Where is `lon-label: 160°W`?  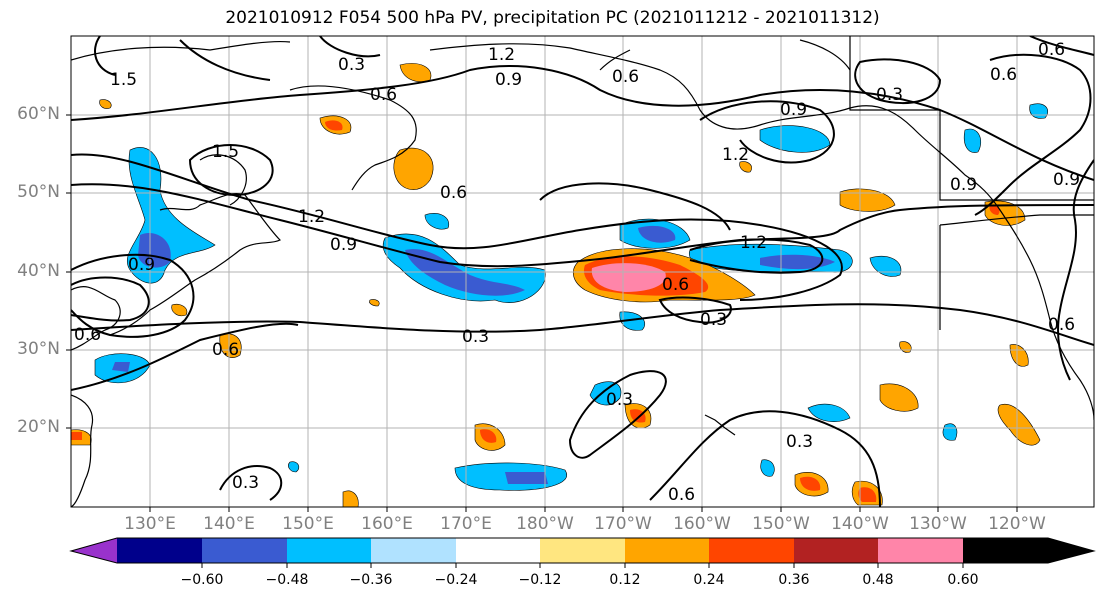 lon-label: 160°W is located at coordinates (702, 524).